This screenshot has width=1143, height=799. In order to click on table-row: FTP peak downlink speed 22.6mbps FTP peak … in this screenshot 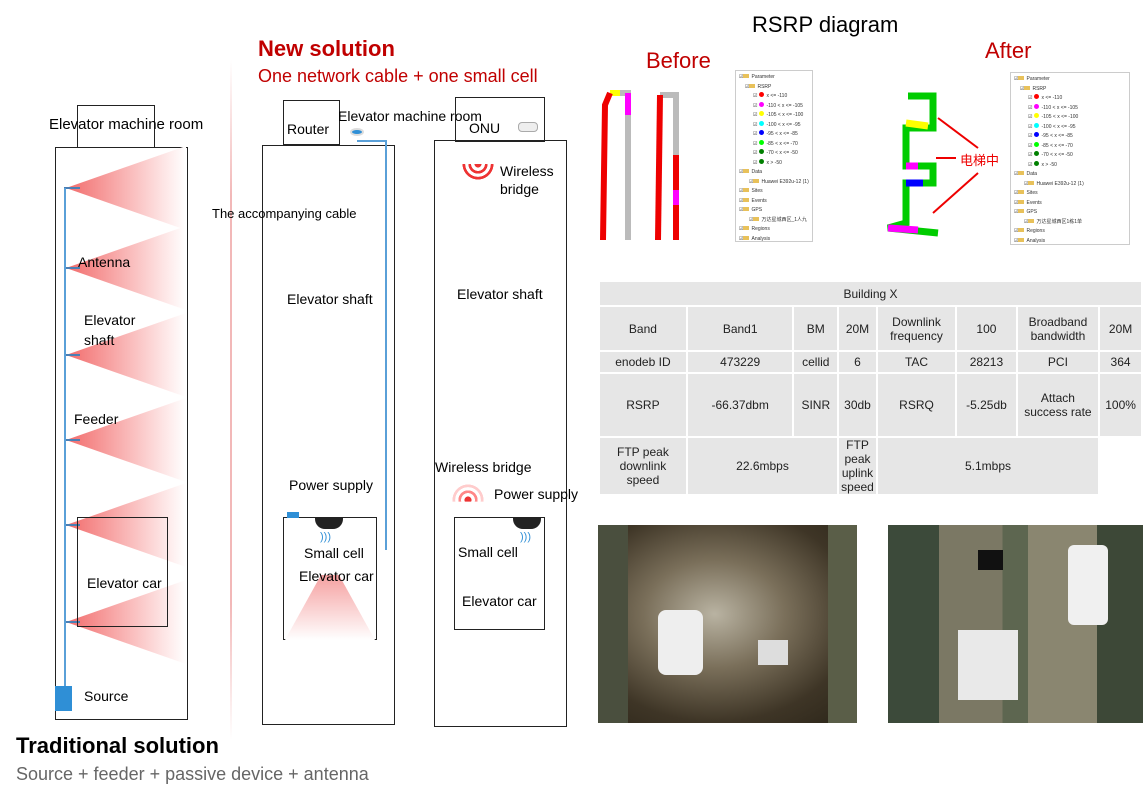, I will do `click(870, 466)`.